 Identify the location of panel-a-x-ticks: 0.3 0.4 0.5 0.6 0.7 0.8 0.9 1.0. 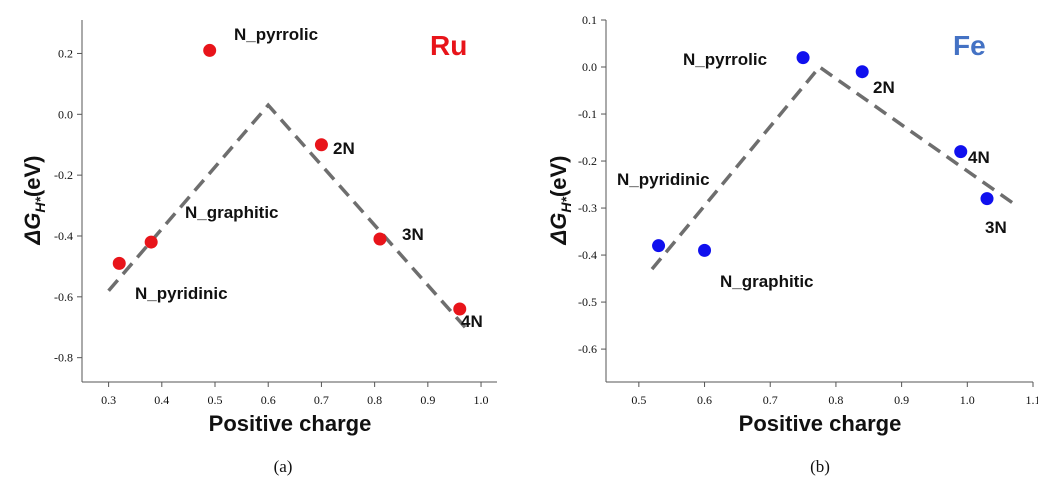
(295, 394).